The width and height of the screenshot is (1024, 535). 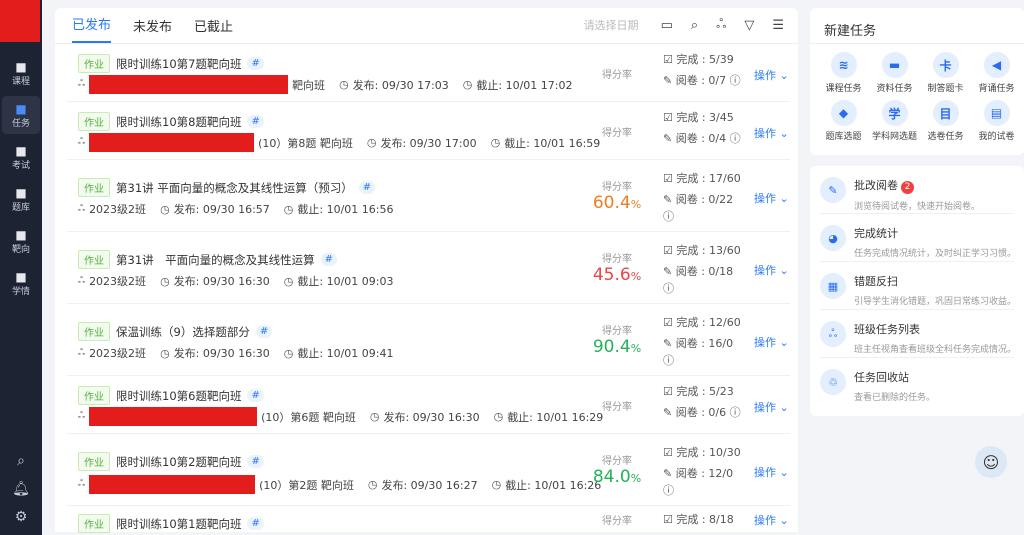 I want to click on task-title: 保温训练（9）选择题部分, so click(x=183, y=331).